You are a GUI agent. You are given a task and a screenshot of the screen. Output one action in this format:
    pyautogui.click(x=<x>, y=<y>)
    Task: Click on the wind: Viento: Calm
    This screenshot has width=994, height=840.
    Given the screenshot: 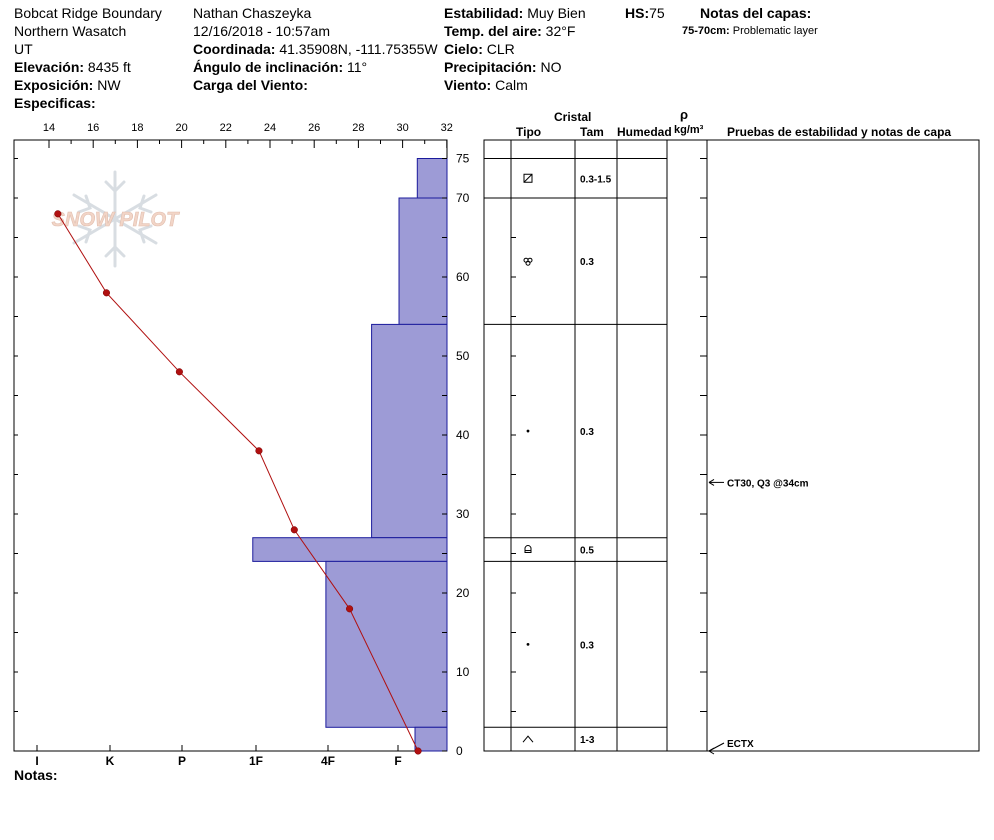 What is the action you would take?
    pyautogui.click(x=486, y=85)
    